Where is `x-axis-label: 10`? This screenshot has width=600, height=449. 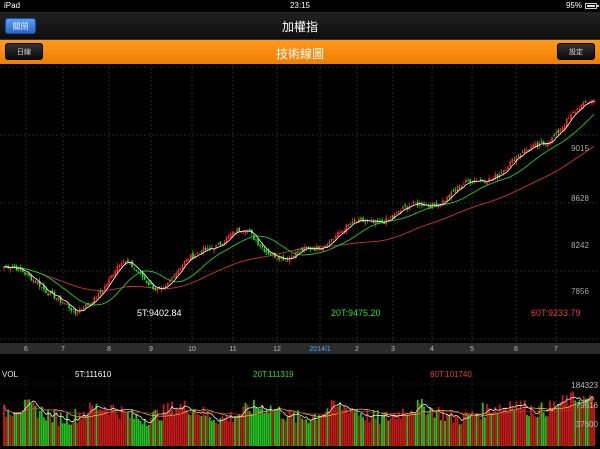 x-axis-label: 10 is located at coordinates (192, 349).